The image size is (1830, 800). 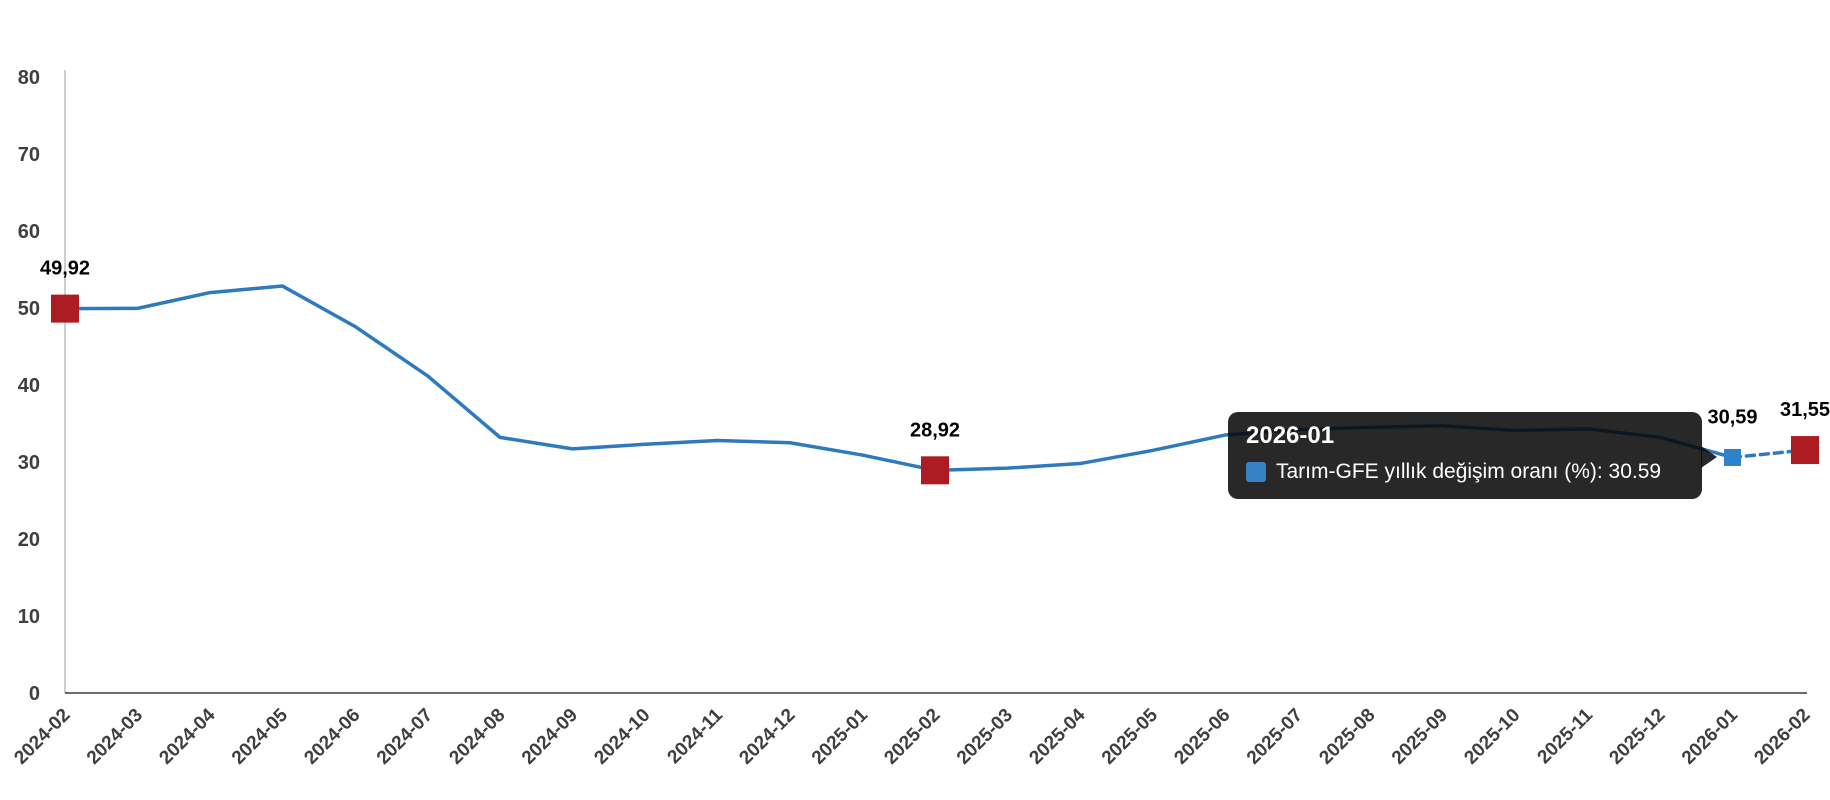 What do you see at coordinates (1710, 736) in the screenshot?
I see `x-tick-label: 2026-01` at bounding box center [1710, 736].